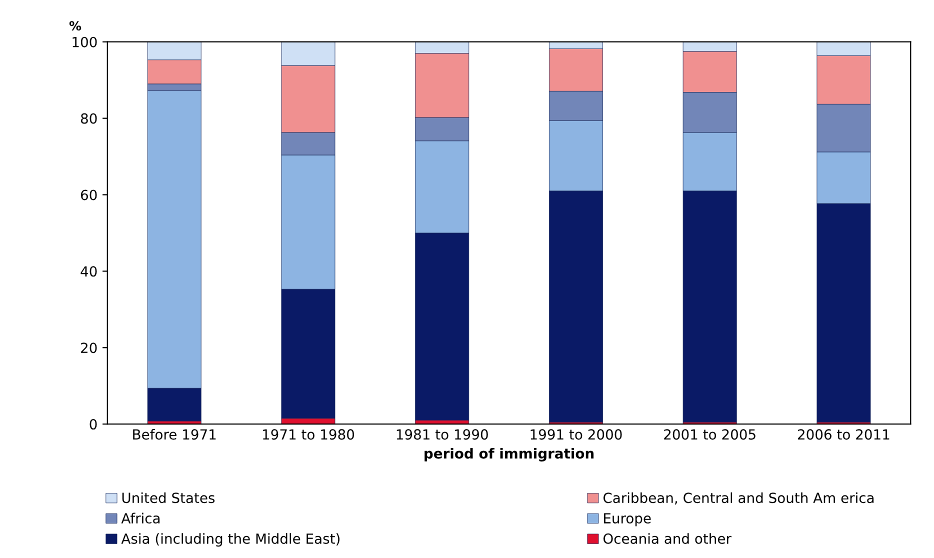  Describe the element at coordinates (509, 455) in the screenshot. I see `x-axis-title: period of immigration` at that location.